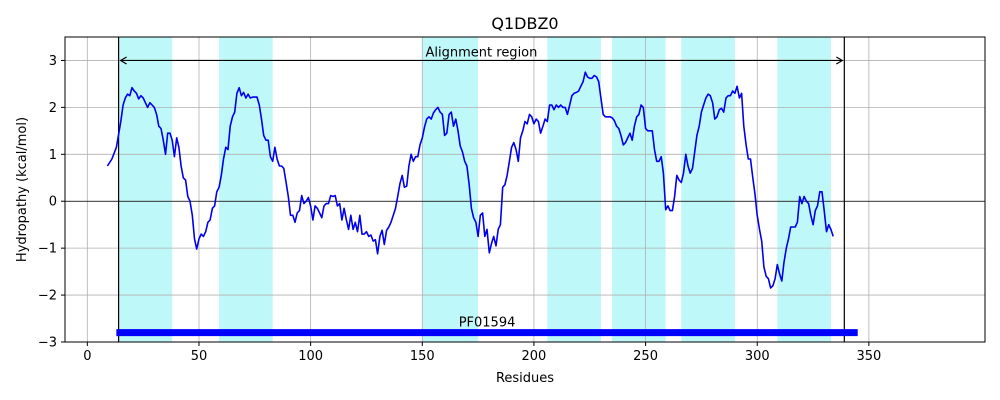 The height and width of the screenshot is (400, 1000). I want to click on y-tick-label: −1, so click(47, 249).